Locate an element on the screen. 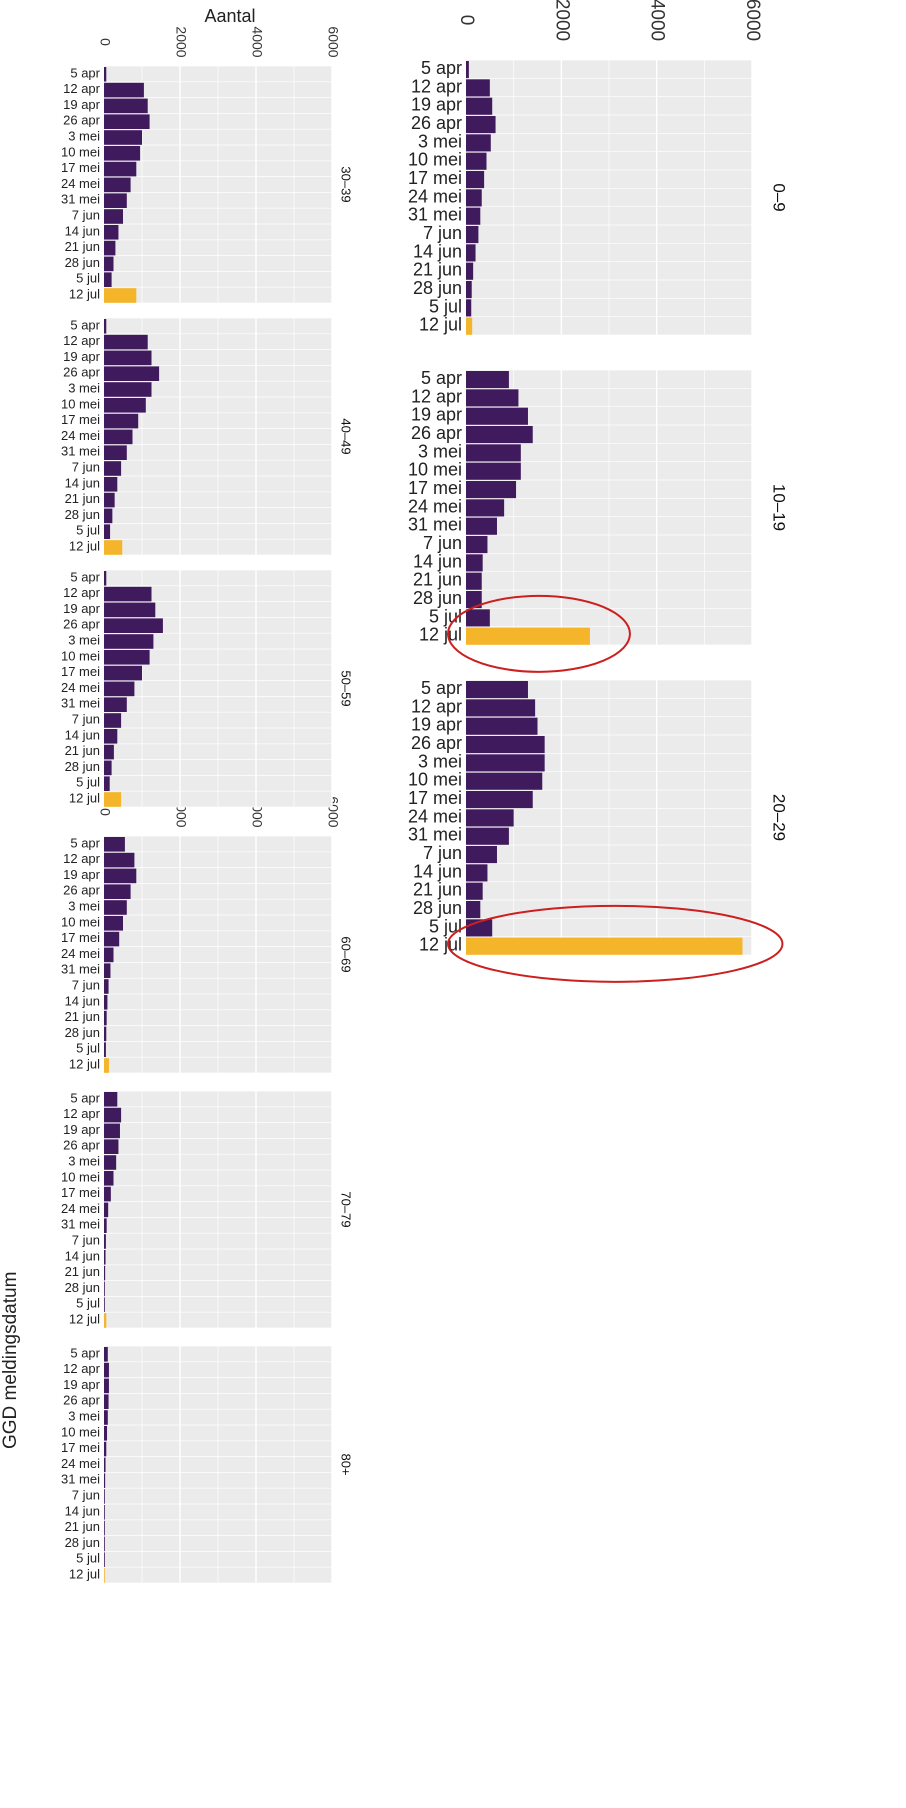 This screenshot has width=906, height=1808. panel-strip-label: 40–49 is located at coordinates (346, 436).